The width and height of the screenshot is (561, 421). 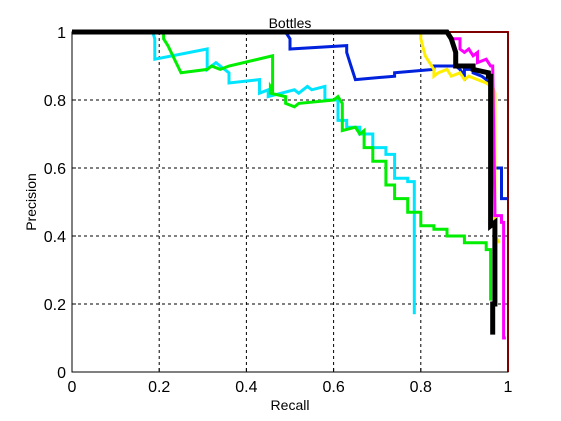 I want to click on y-tick-label-4: 0.8, so click(x=55, y=101).